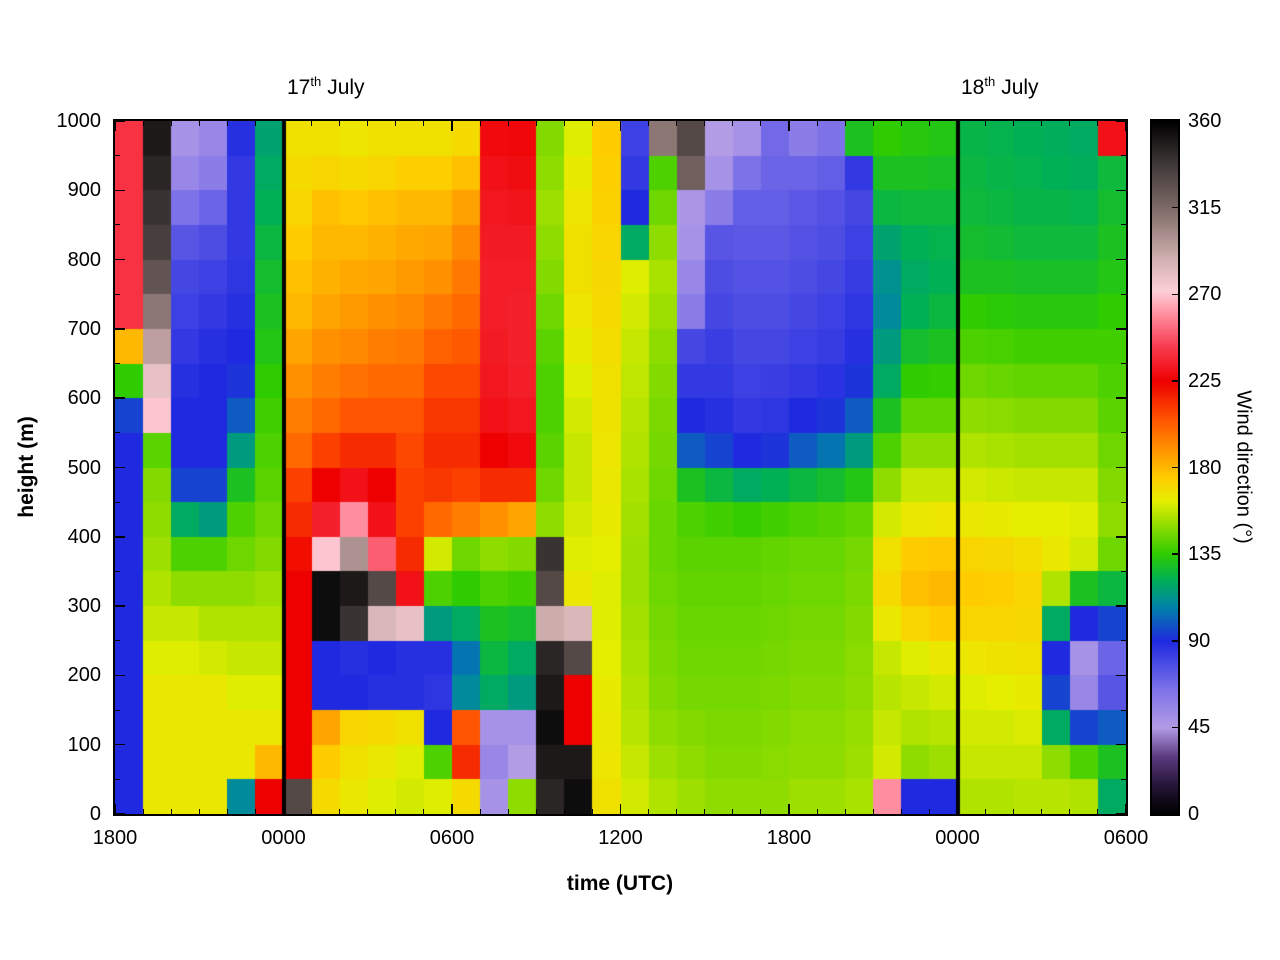 Image resolution: width=1280 pixels, height=960 pixels. What do you see at coordinates (84, 467) in the screenshot?
I see `y-tick-label: 500` at bounding box center [84, 467].